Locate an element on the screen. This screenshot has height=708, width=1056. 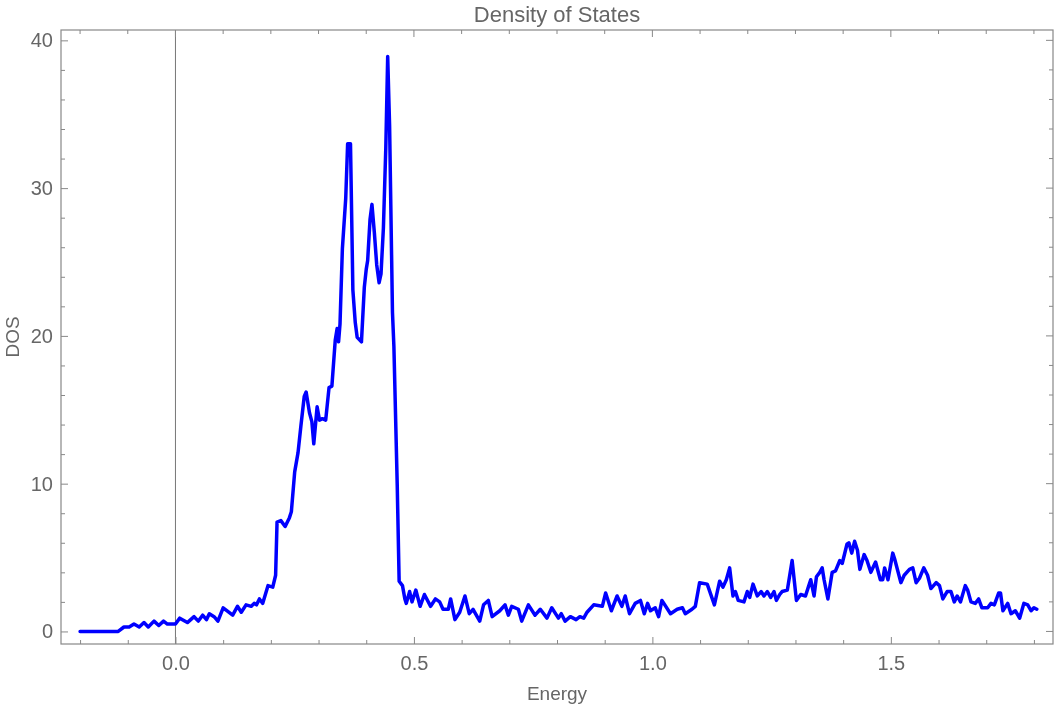
y-tick-label: 30 is located at coordinates (41, 188).